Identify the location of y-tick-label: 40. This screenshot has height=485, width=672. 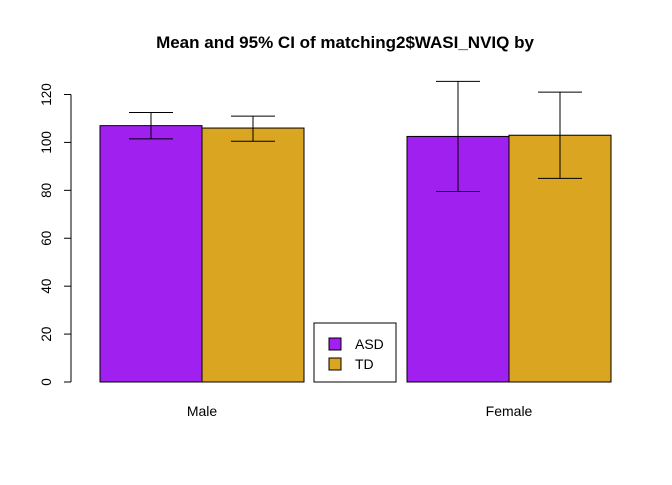
(46, 286).